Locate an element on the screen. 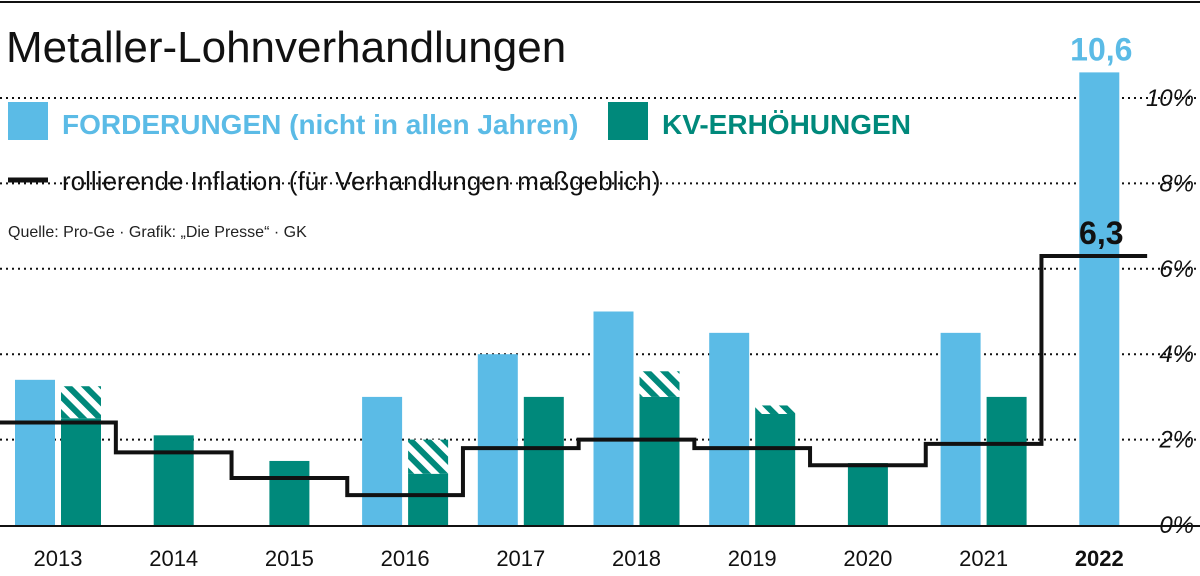 The image size is (1200, 576). data-label-forderungen: 10,6 is located at coordinates (1101, 49).